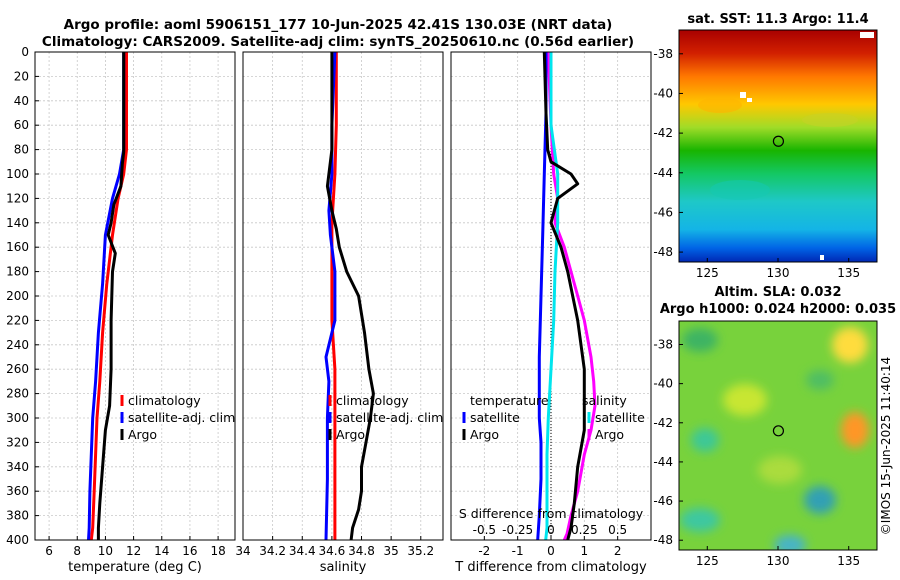 This screenshot has height=580, width=900. Describe the element at coordinates (17, 247) in the screenshot. I see `y-tick-label: 160` at that location.